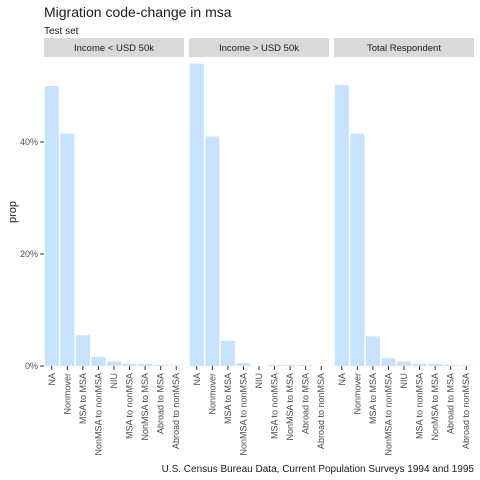 The width and height of the screenshot is (480, 480). Describe the element at coordinates (29, 254) in the screenshot. I see `y-tick-label: 20%` at that location.